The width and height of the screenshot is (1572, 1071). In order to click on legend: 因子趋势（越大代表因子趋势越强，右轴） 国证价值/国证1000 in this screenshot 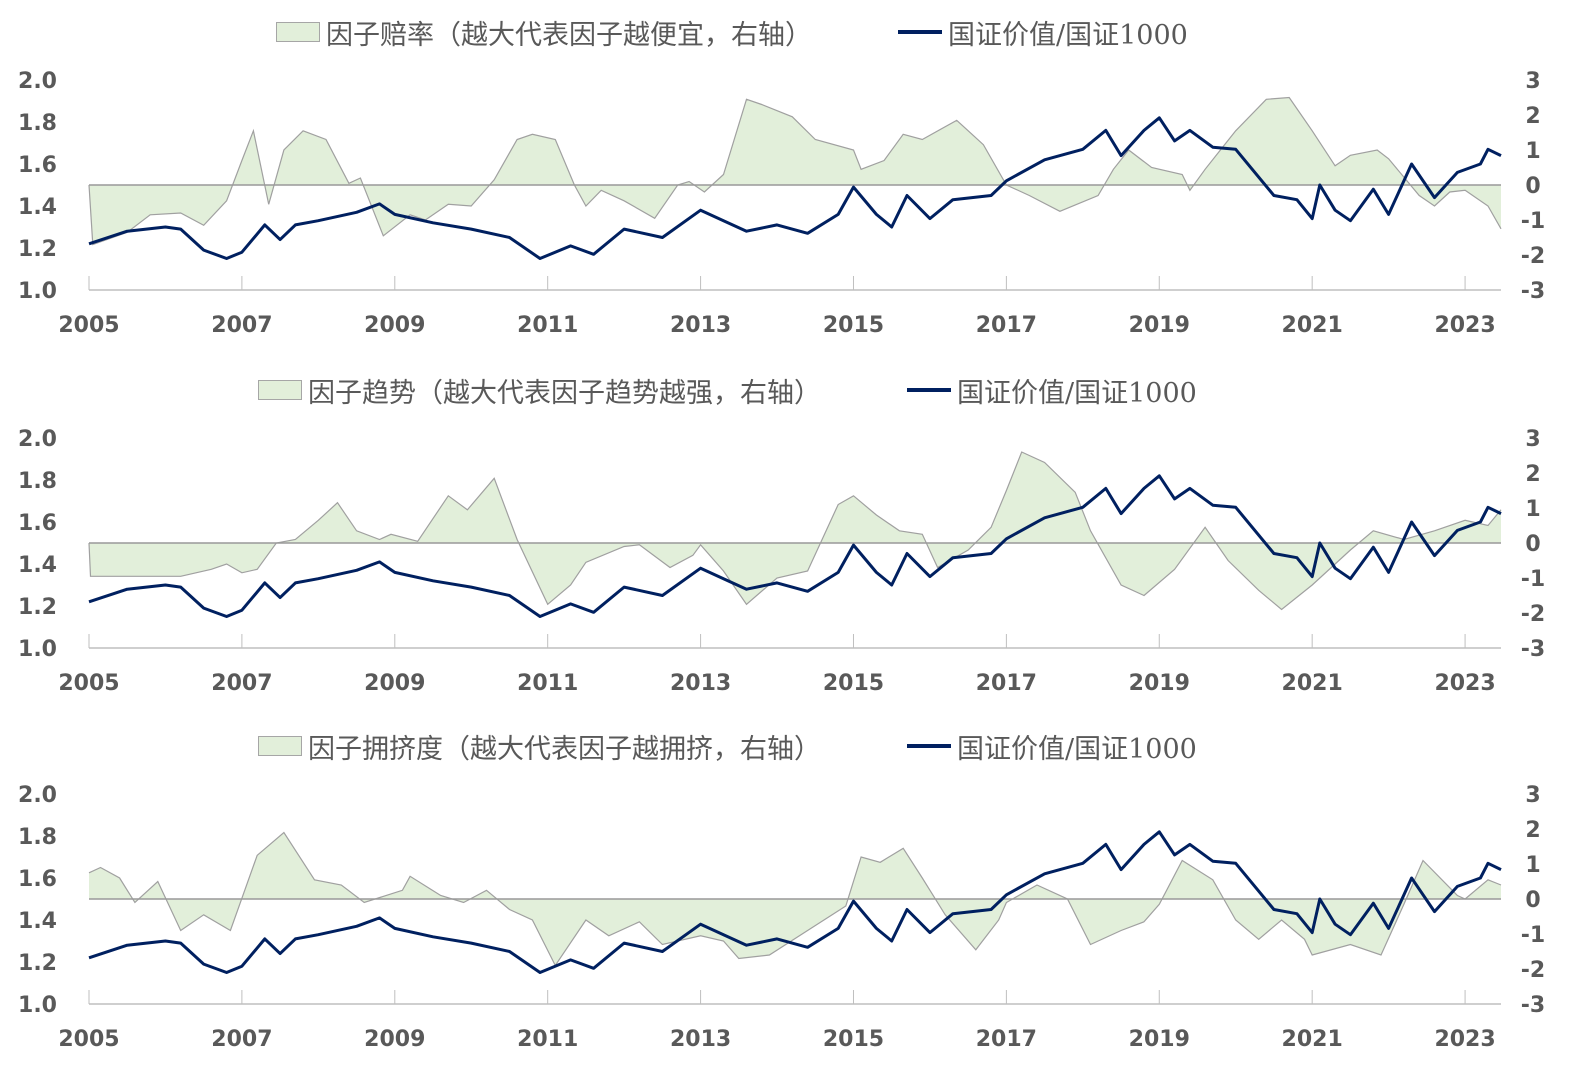, I will do `click(727, 390)`.